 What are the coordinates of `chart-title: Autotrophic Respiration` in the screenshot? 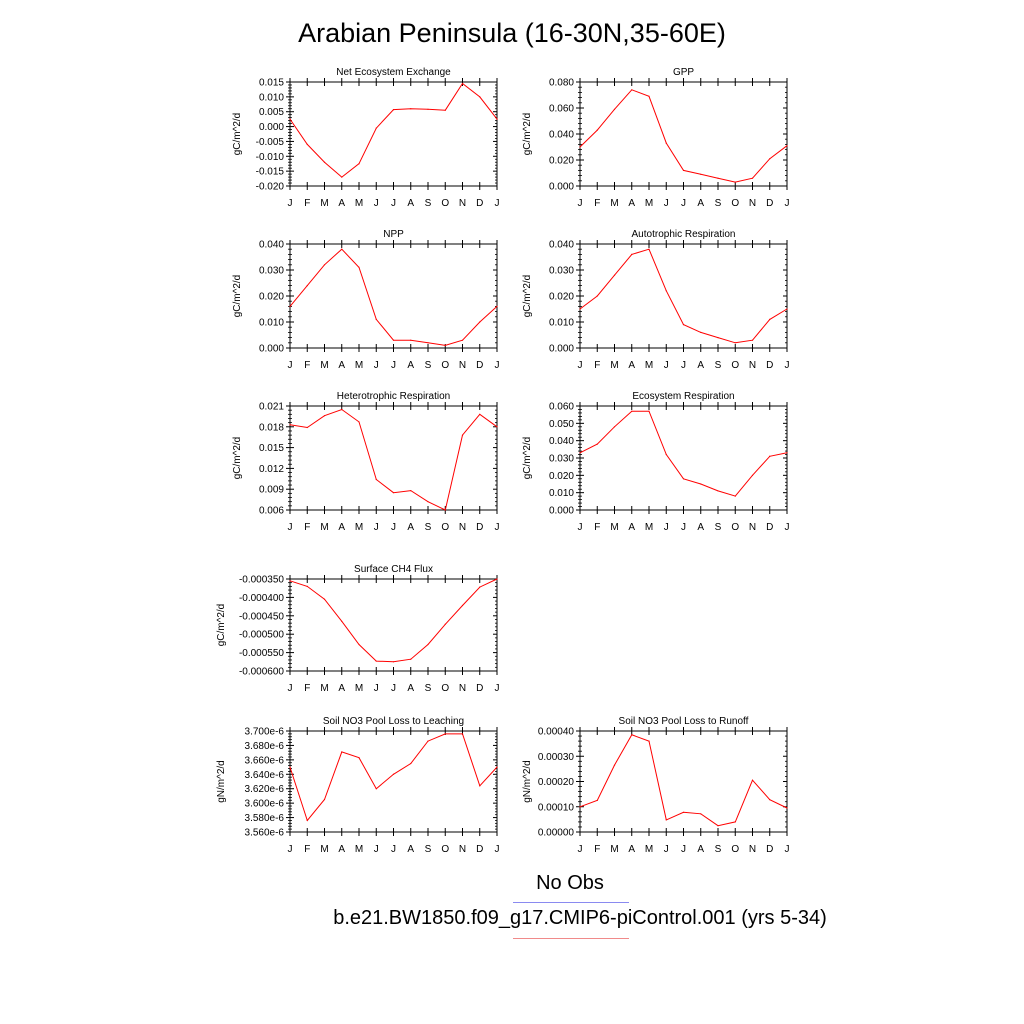 It's located at (684, 234).